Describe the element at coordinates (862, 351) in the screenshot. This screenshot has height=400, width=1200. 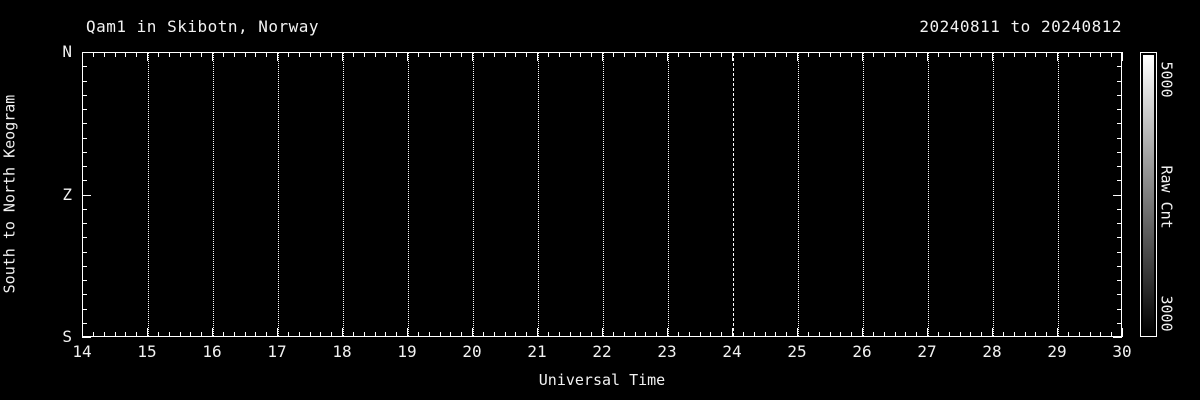
I see `x-tick-label: 26` at that location.